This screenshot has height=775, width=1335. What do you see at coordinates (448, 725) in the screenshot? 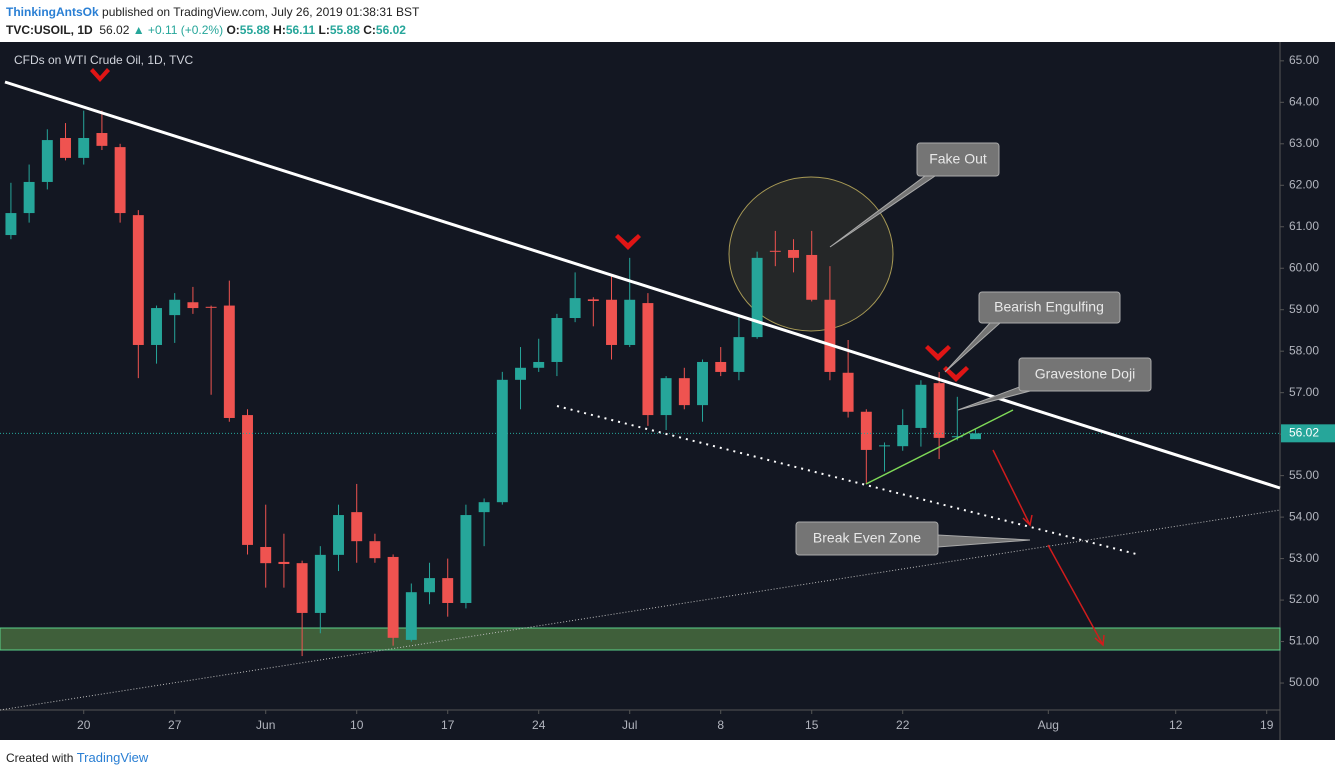
I see `x-tick-label: 17` at bounding box center [448, 725].